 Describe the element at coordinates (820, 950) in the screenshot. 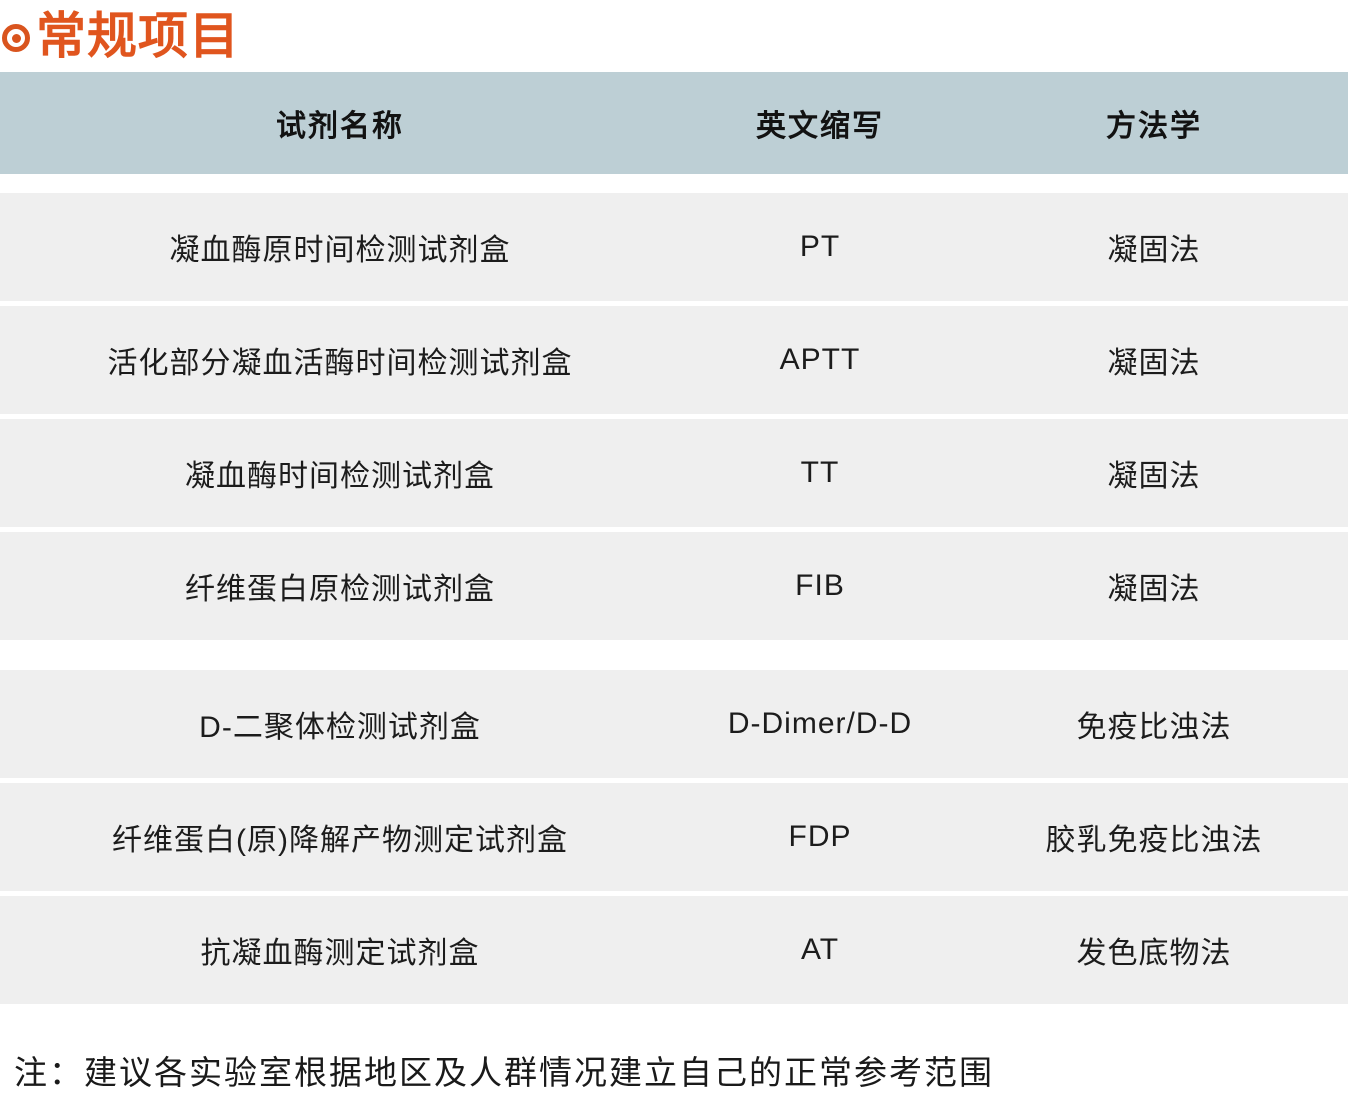

I see `cell-abbreviation: AT` at that location.